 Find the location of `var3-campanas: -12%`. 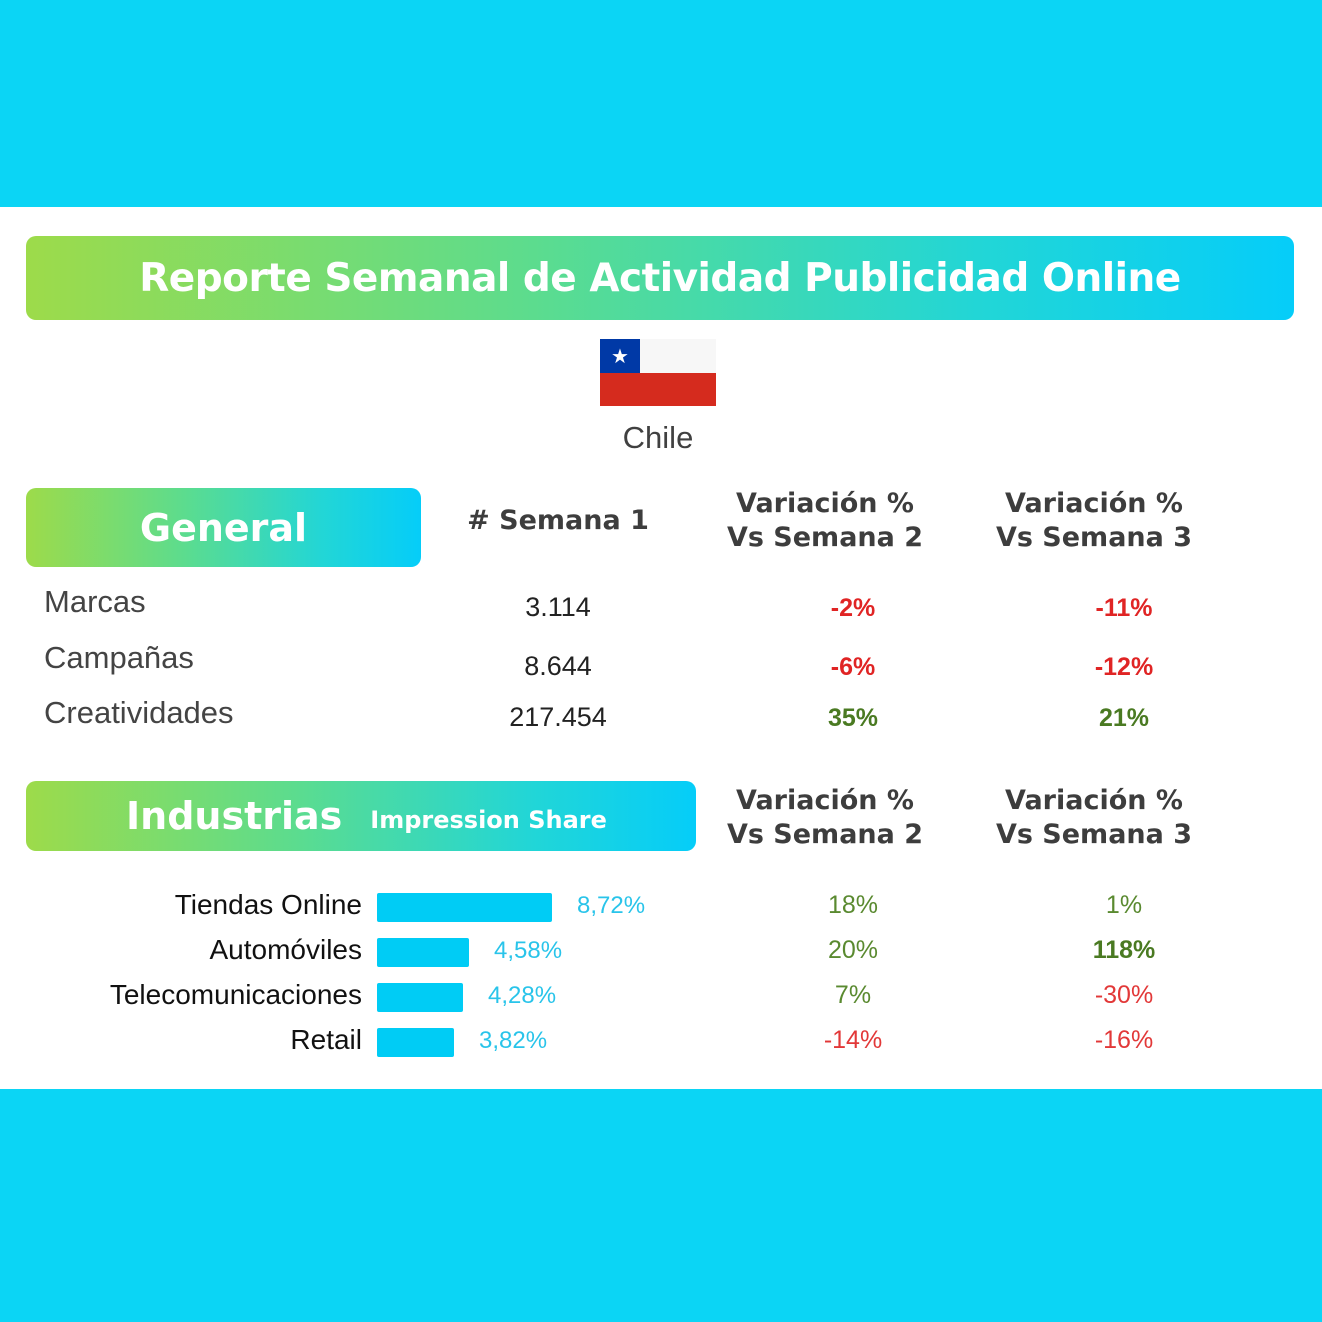

var3-campanas: -12% is located at coordinates (1124, 667).